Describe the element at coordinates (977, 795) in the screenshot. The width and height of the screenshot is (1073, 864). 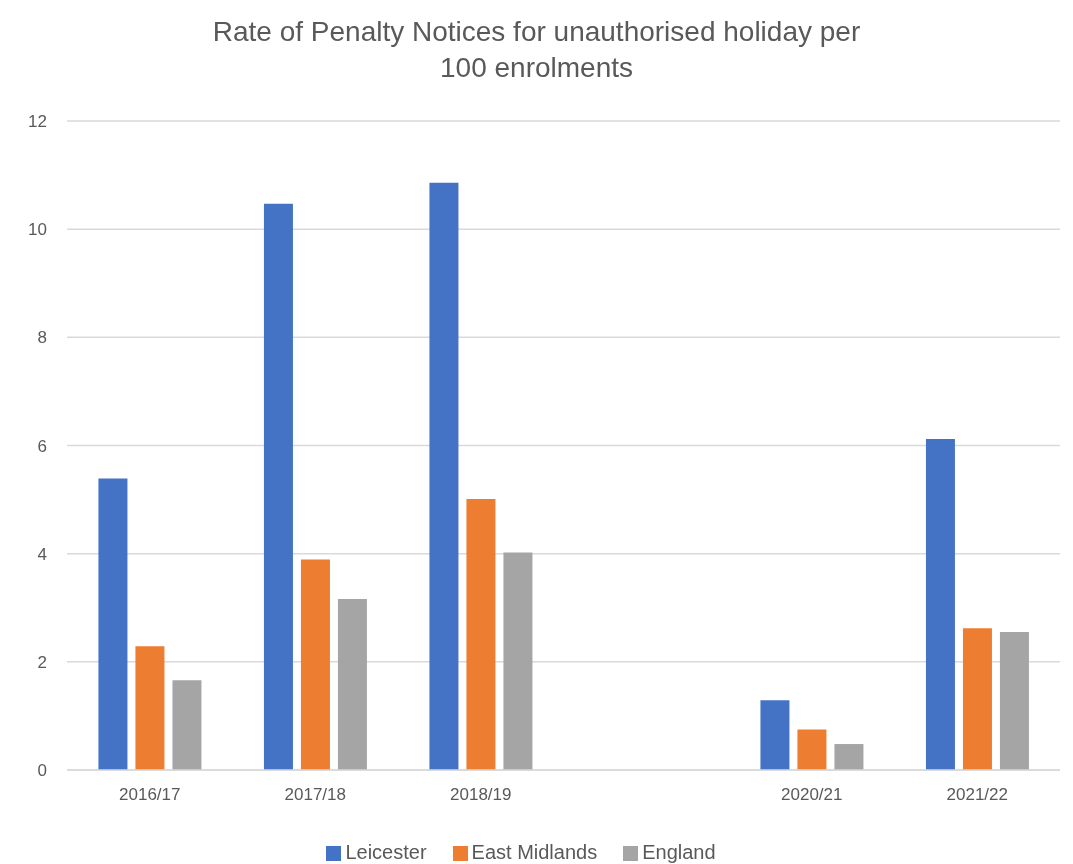
I see `x-tick-label: 2021/22` at that location.